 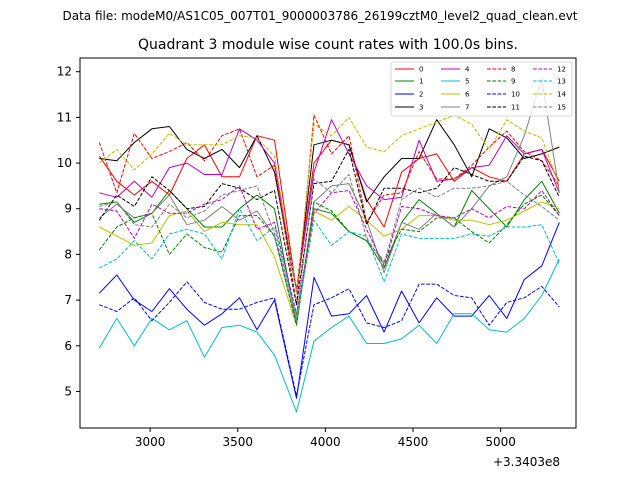 I want to click on legend-label-3: 3, so click(x=421, y=108).